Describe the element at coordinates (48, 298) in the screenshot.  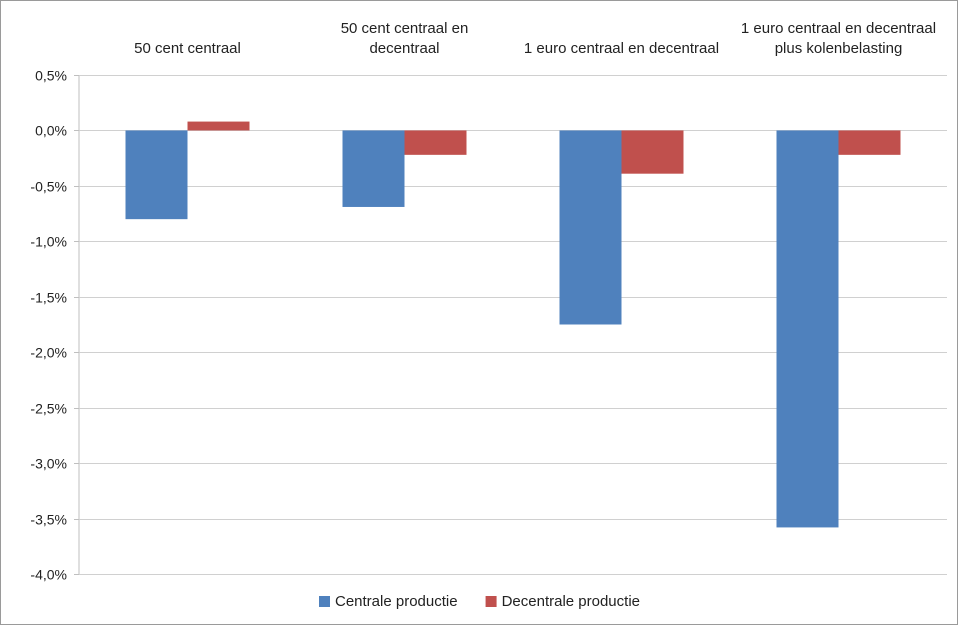
I see `y-tick-label: -1,5%` at that location.